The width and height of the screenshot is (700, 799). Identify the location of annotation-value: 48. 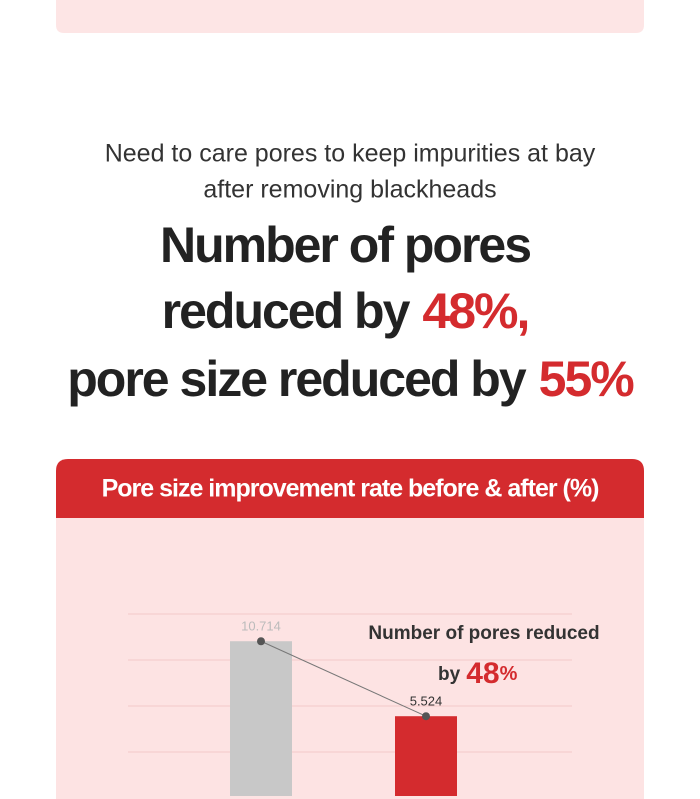
(482, 673).